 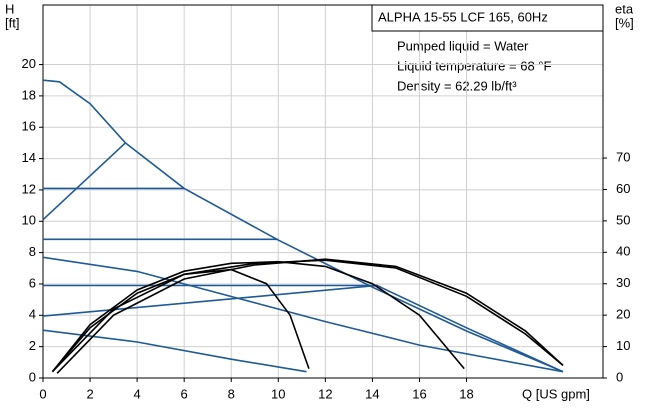 What do you see at coordinates (32, 376) in the screenshot?
I see `y-tick-label: 0` at bounding box center [32, 376].